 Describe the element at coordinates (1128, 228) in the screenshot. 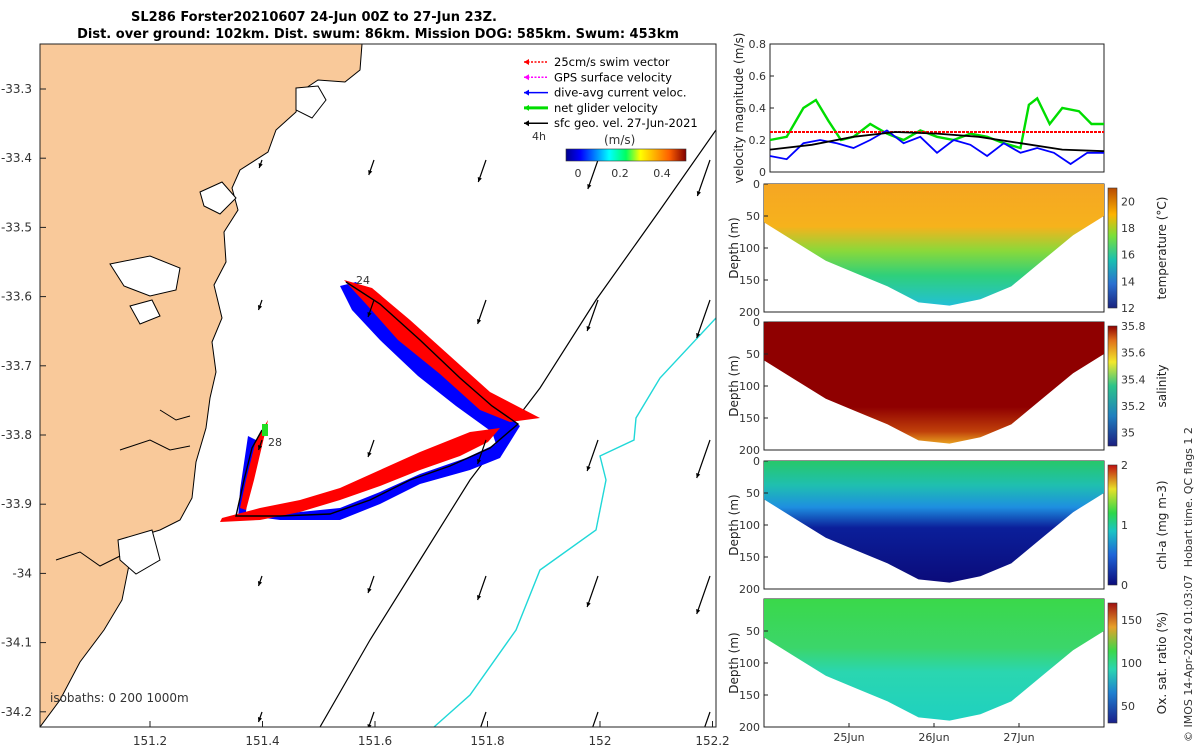

I see `colorbar-tick-label: 18` at that location.